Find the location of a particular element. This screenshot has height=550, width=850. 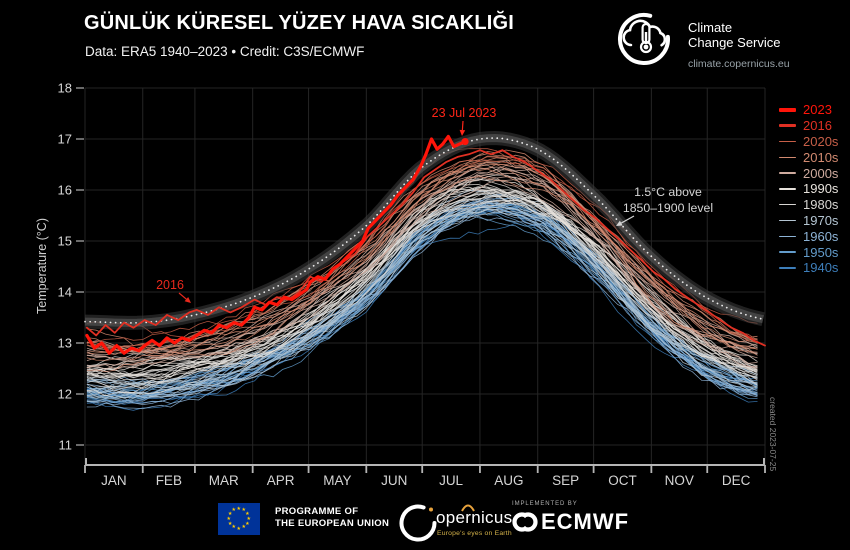

y-tick-label: 11 is located at coordinates (66, 445).